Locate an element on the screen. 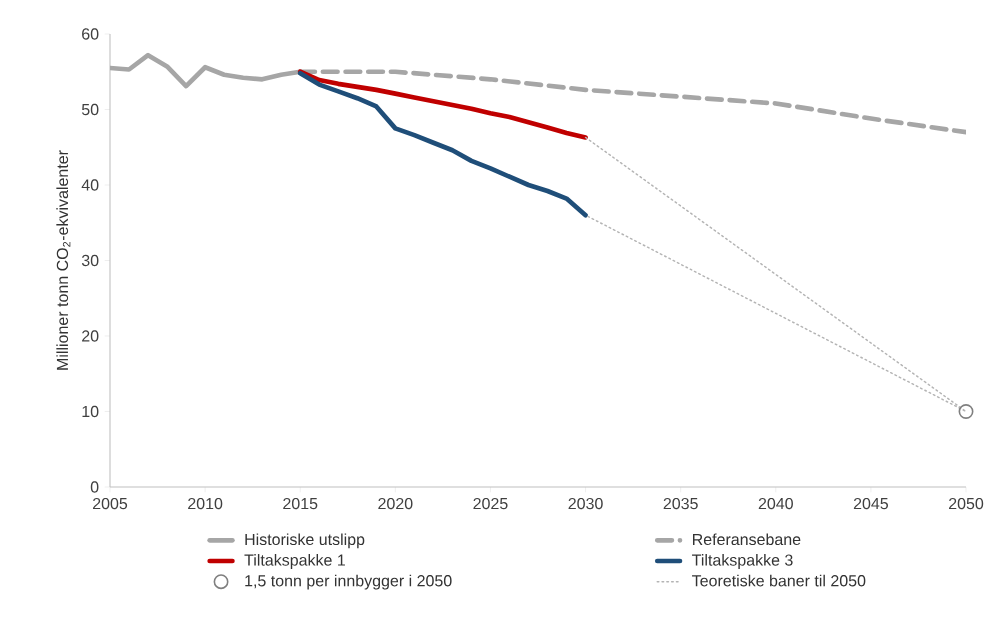 The height and width of the screenshot is (625, 1006). legend-label: 1,5 tonn per innbygger i 2050 is located at coordinates (348, 582).